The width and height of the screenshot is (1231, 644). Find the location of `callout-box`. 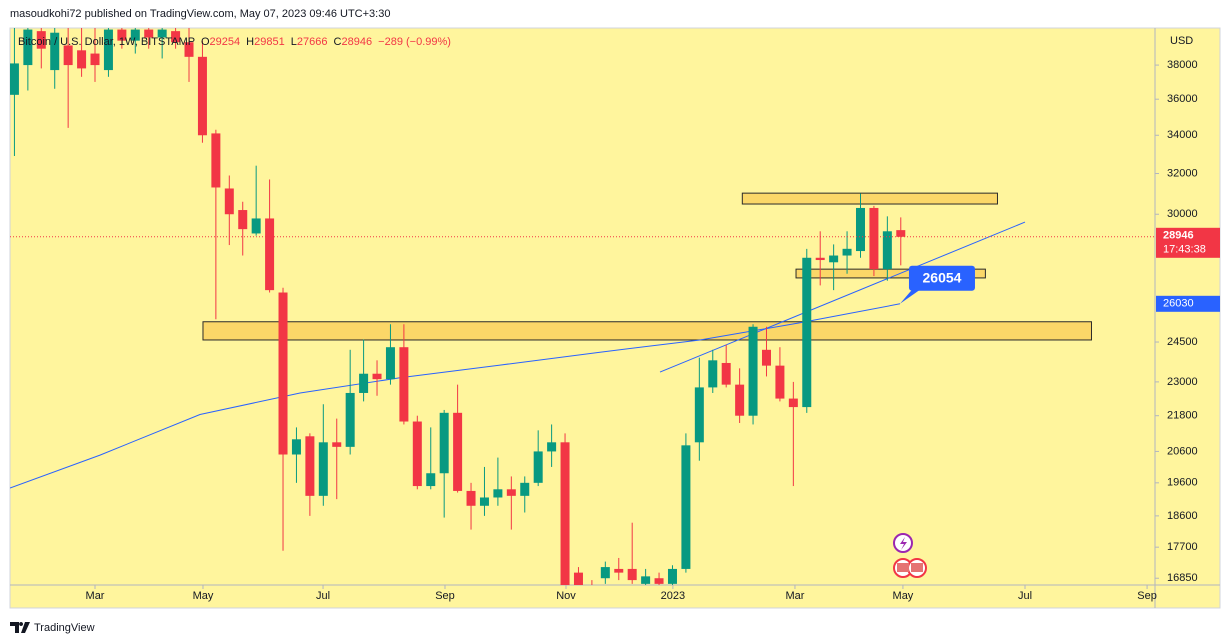

callout-box is located at coordinates (941, 278).